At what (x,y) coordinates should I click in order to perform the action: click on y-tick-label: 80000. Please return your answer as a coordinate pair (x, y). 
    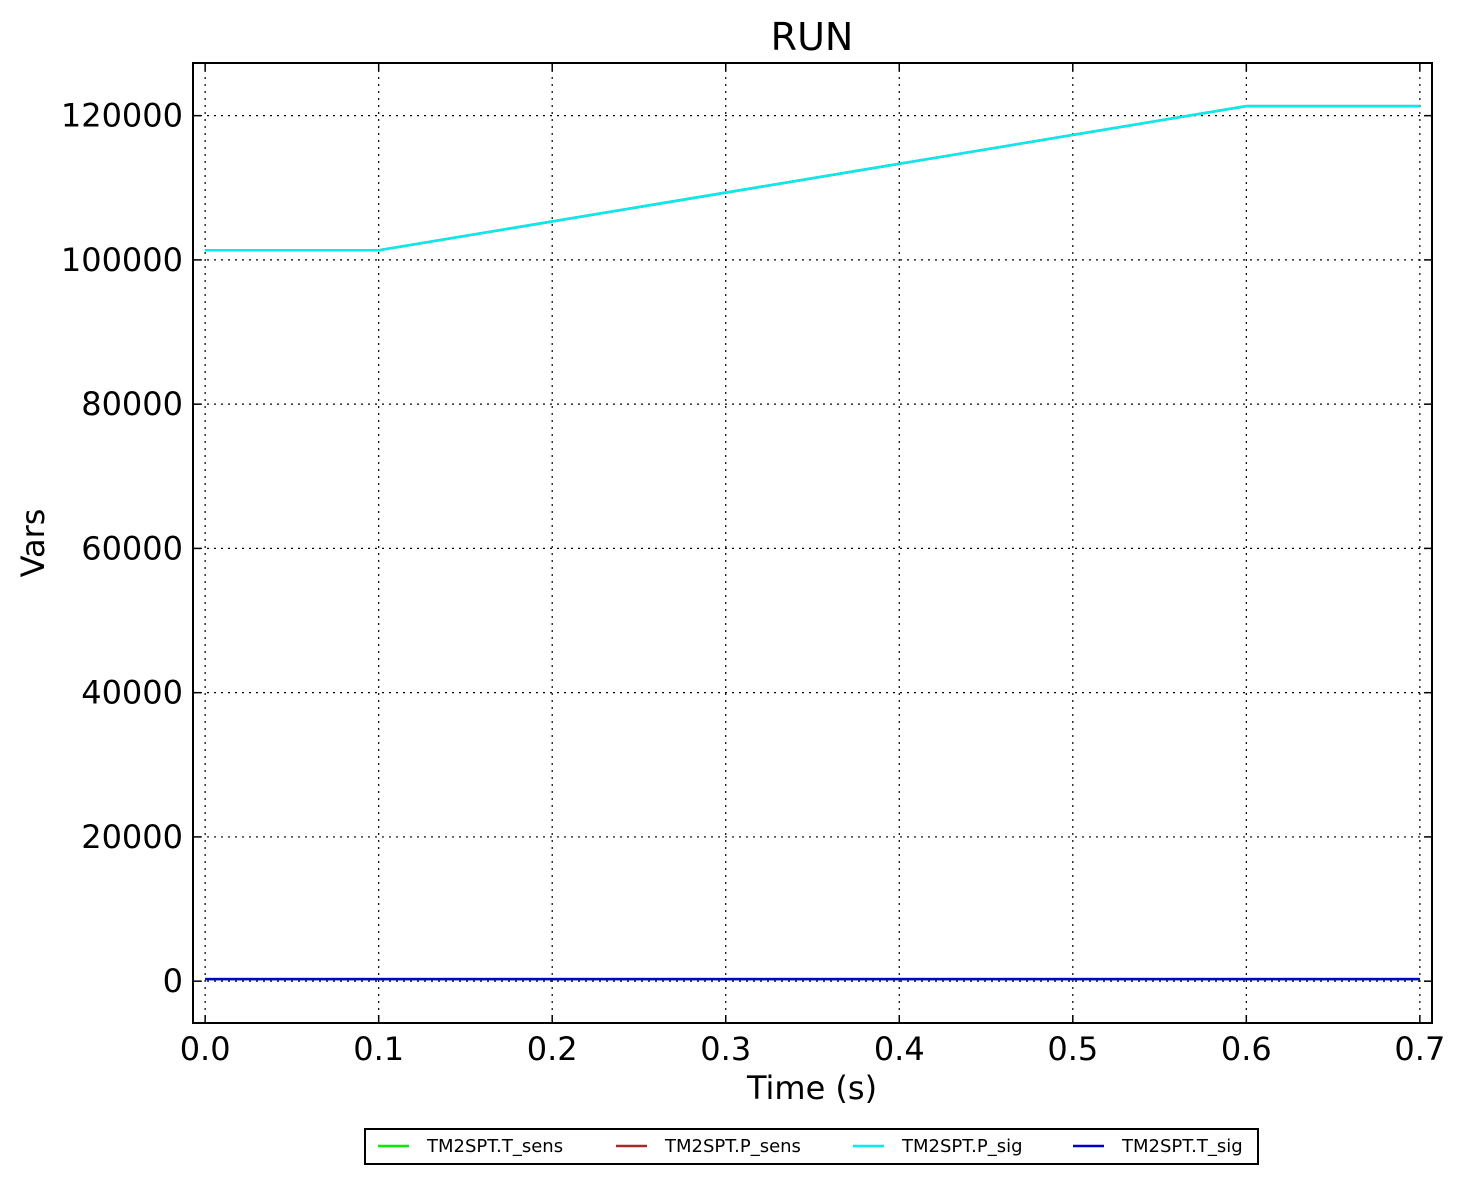
    Looking at the image, I should click on (132, 404).